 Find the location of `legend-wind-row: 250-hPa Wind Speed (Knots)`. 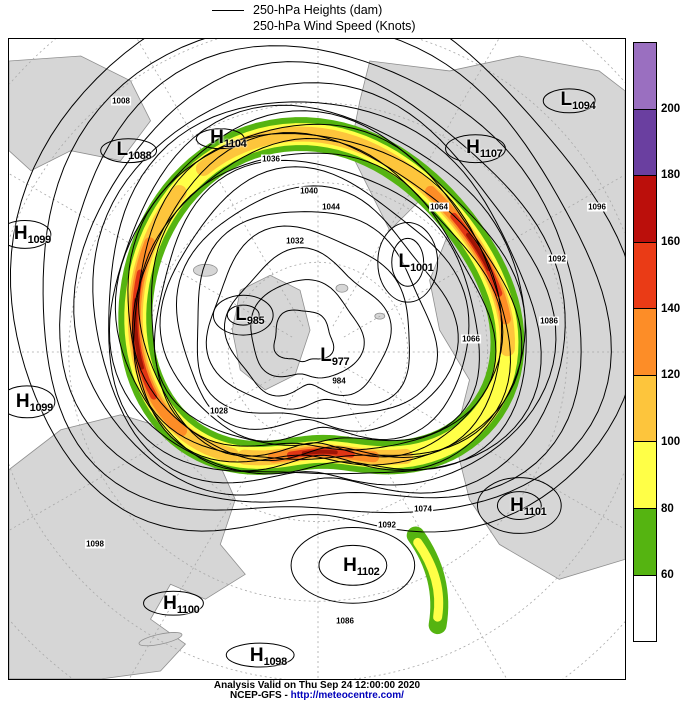

legend-wind-row: 250-hPa Wind Speed (Knots) is located at coordinates (314, 26).